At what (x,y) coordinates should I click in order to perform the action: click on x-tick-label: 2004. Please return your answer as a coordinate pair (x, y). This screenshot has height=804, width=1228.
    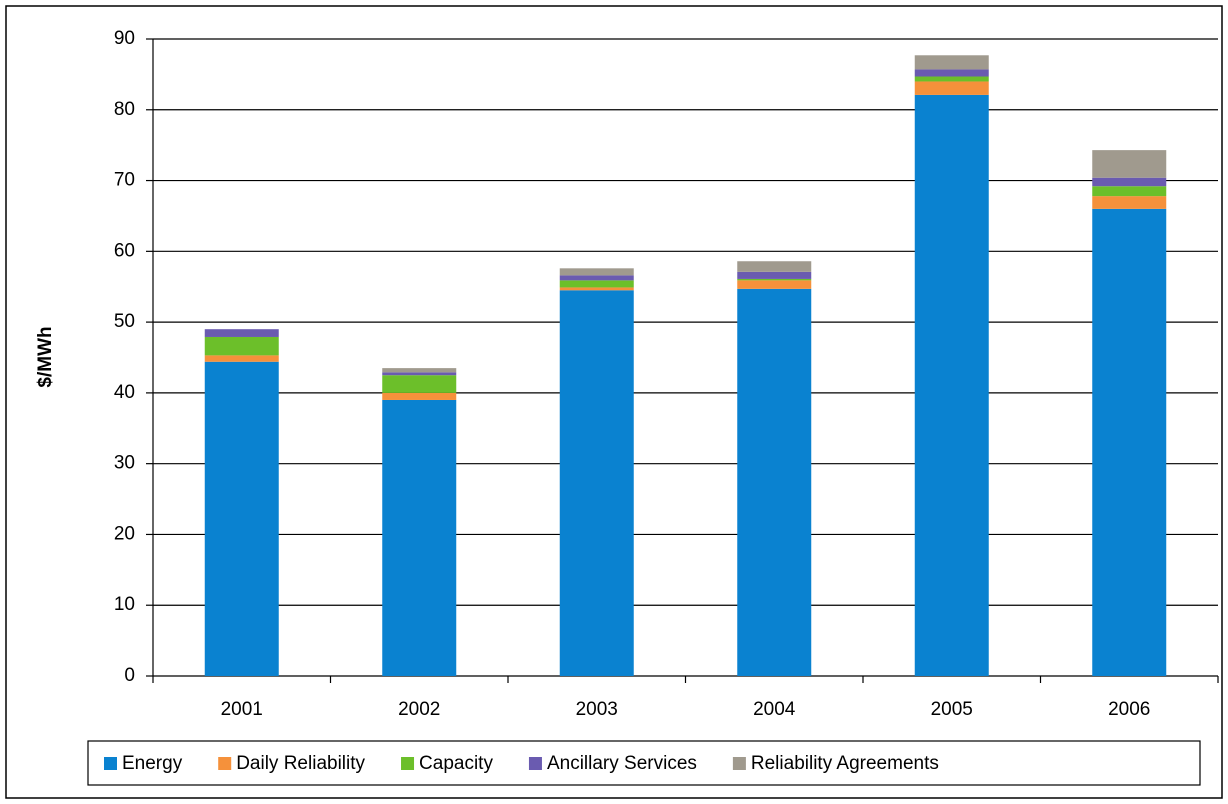
    Looking at the image, I should click on (774, 709).